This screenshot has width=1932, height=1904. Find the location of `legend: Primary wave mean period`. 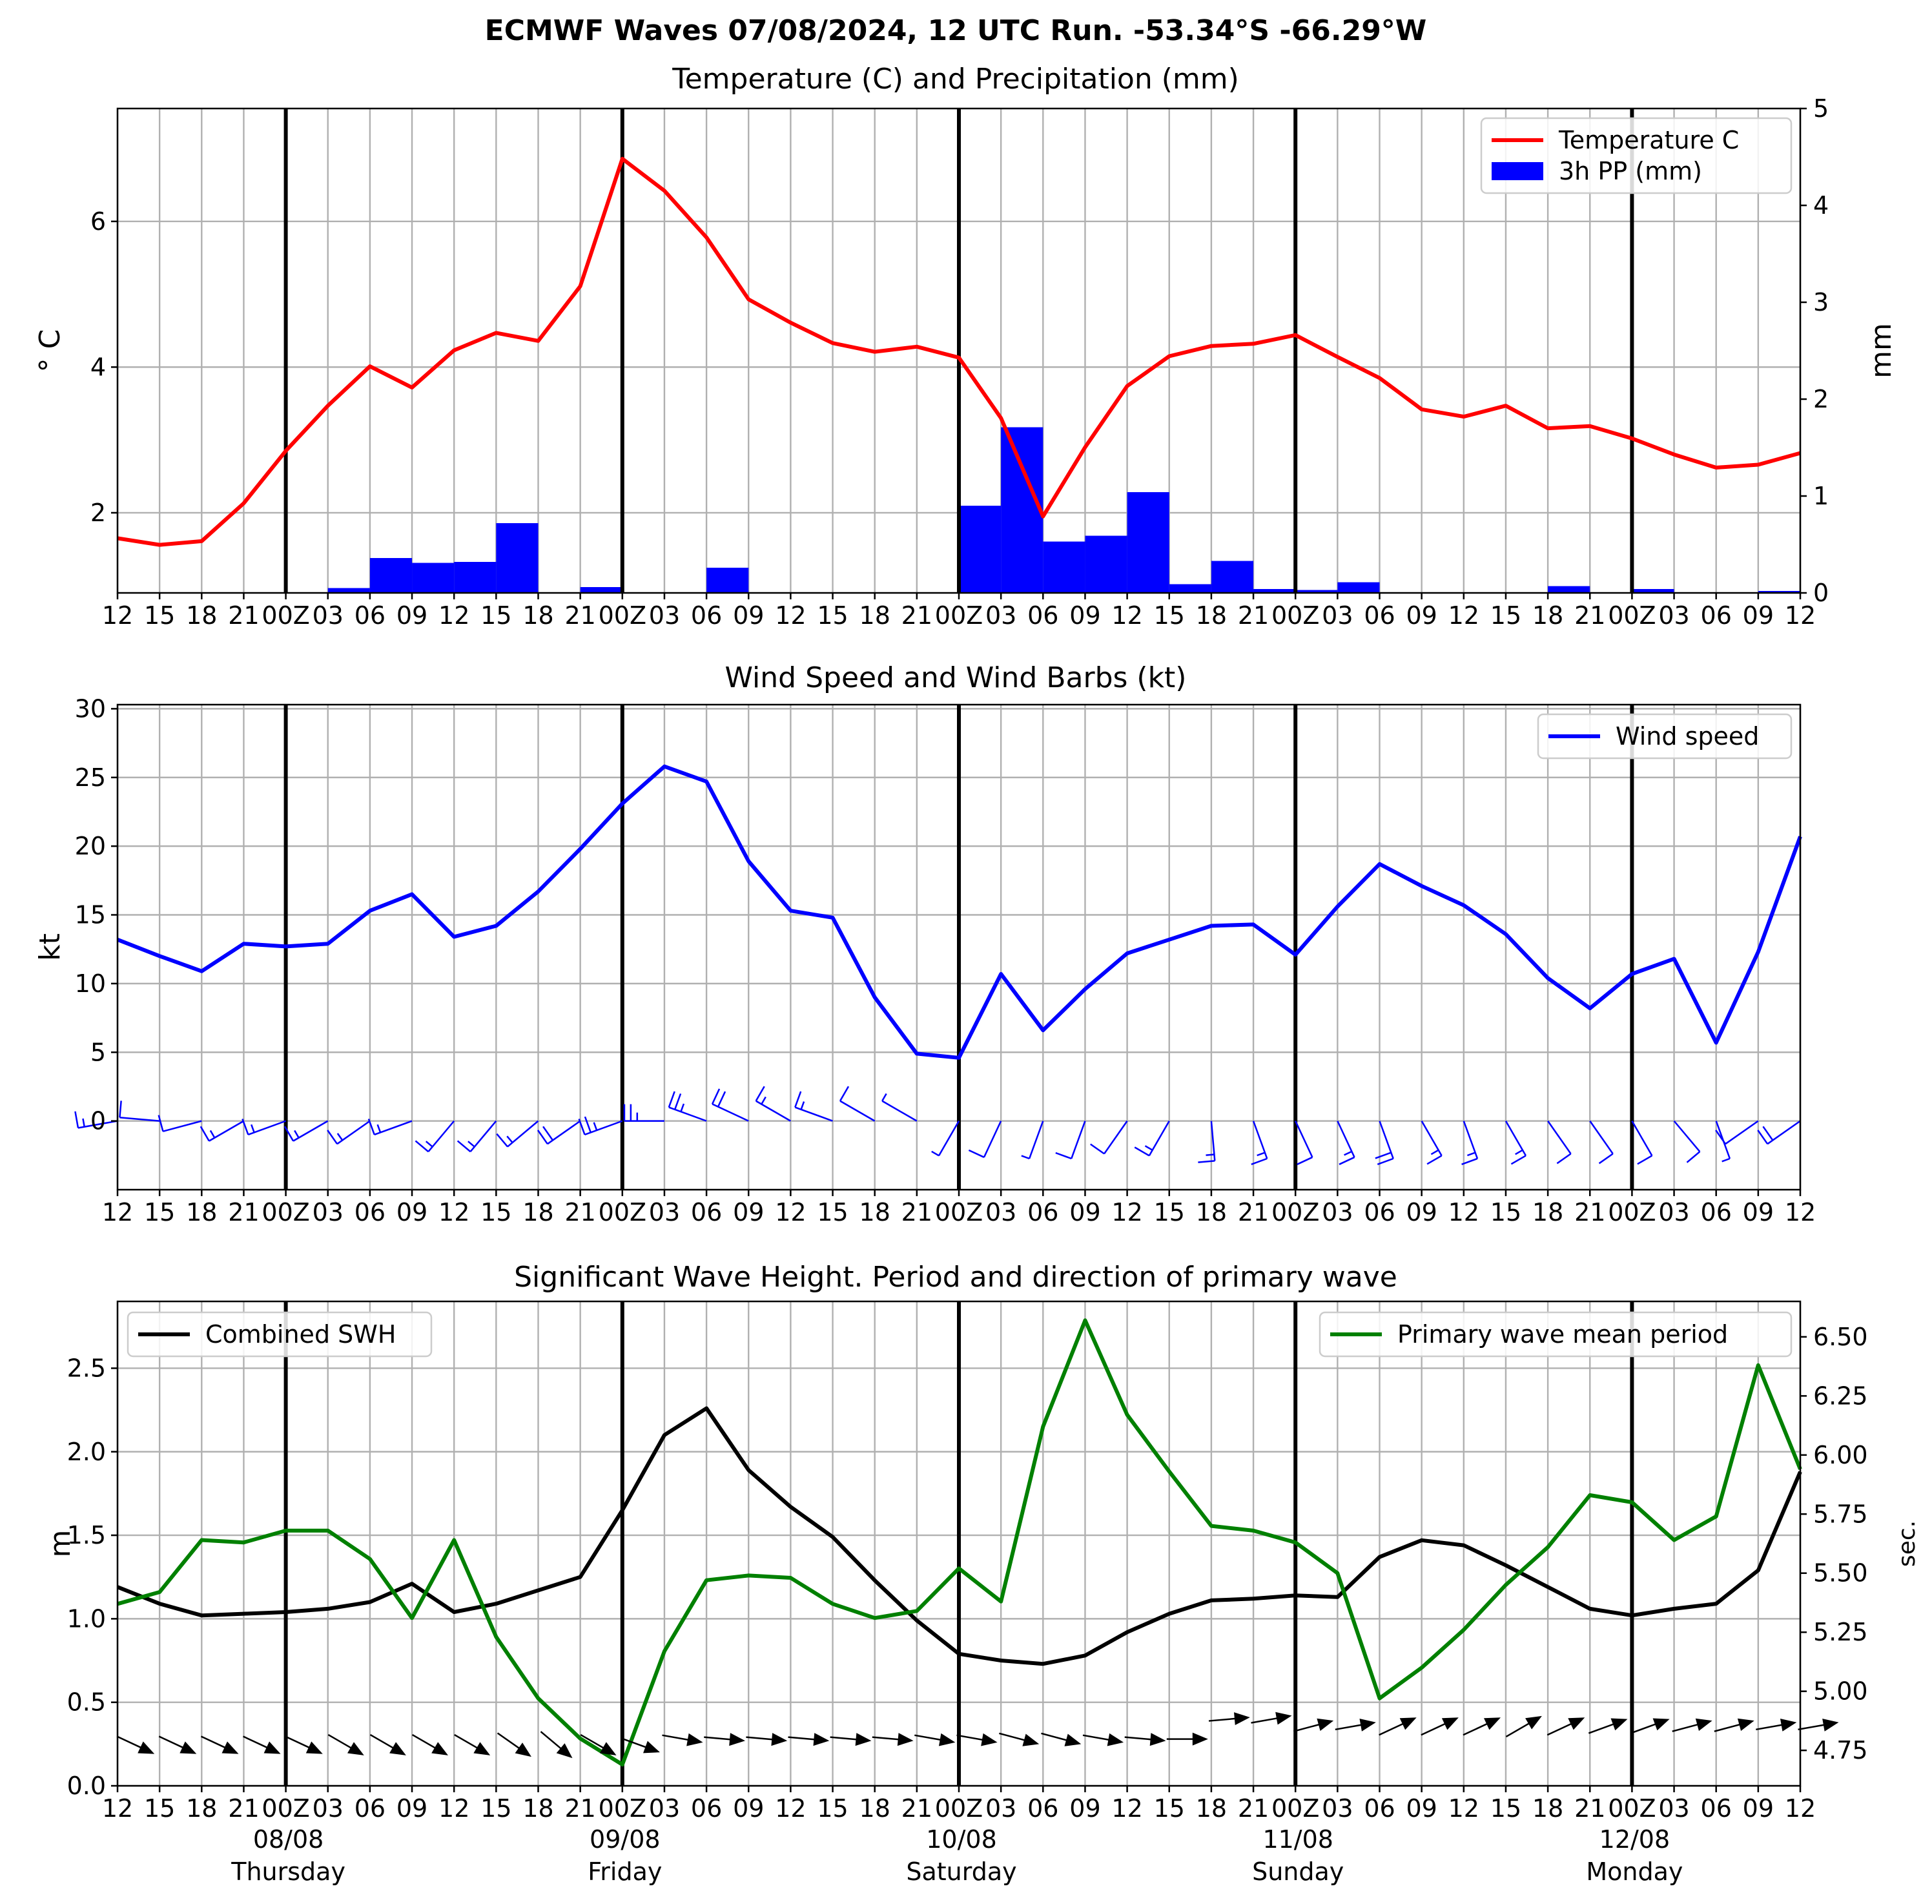

legend: Primary wave mean period is located at coordinates (1556, 1334).